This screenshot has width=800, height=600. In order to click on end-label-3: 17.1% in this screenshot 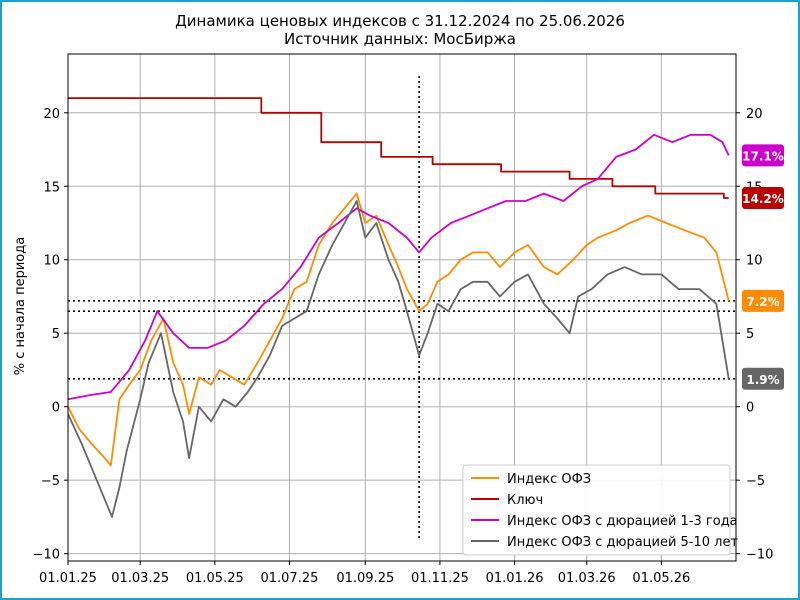, I will do `click(763, 155)`.